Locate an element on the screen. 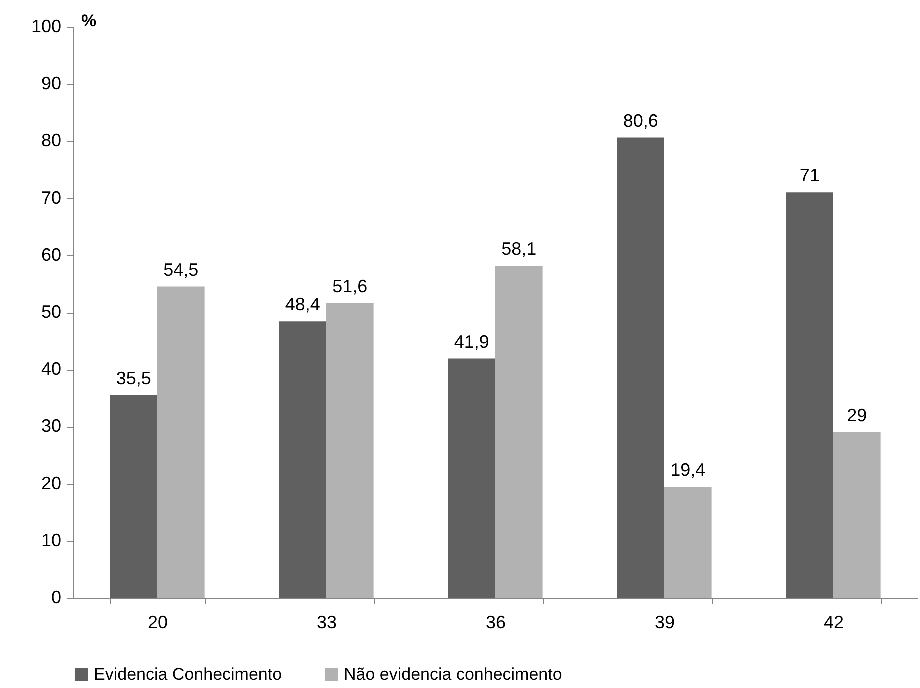  data-label: 19,4 is located at coordinates (688, 470).